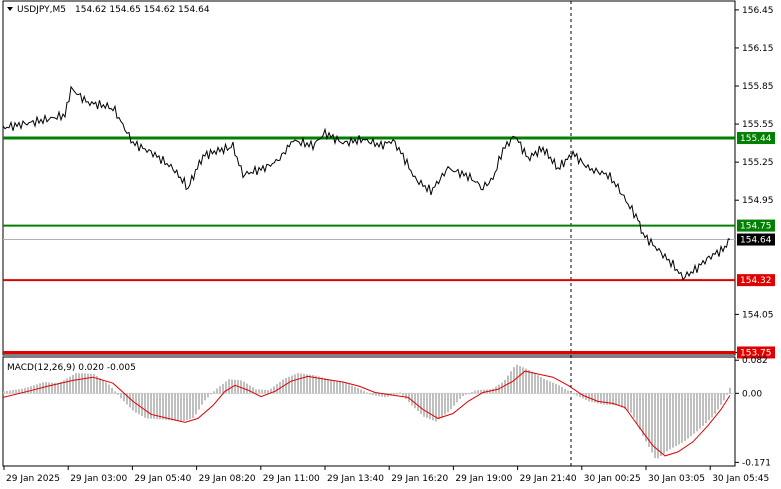 This screenshot has width=781, height=489. Describe the element at coordinates (676, 479) in the screenshot. I see `time-axis-label: 30 Jan 03:05` at that location.